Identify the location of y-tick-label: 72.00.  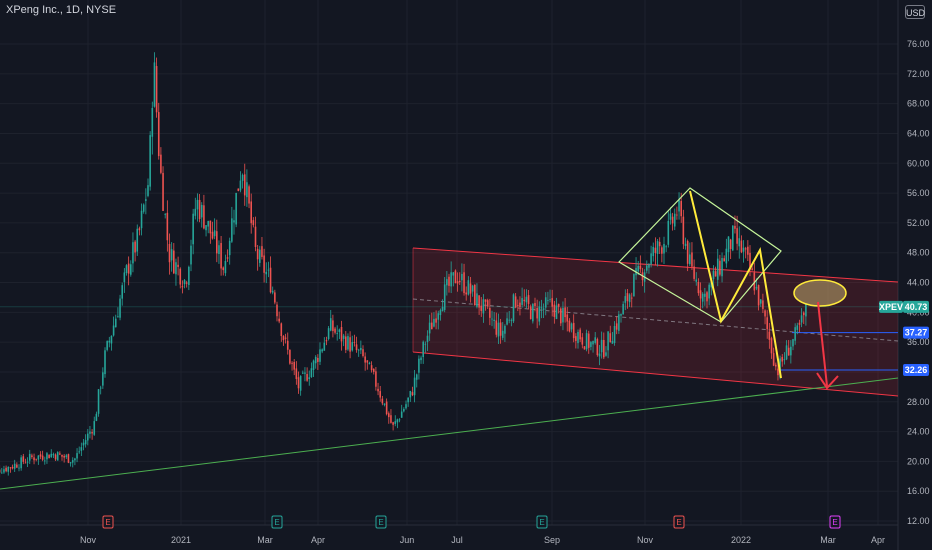
(918, 74).